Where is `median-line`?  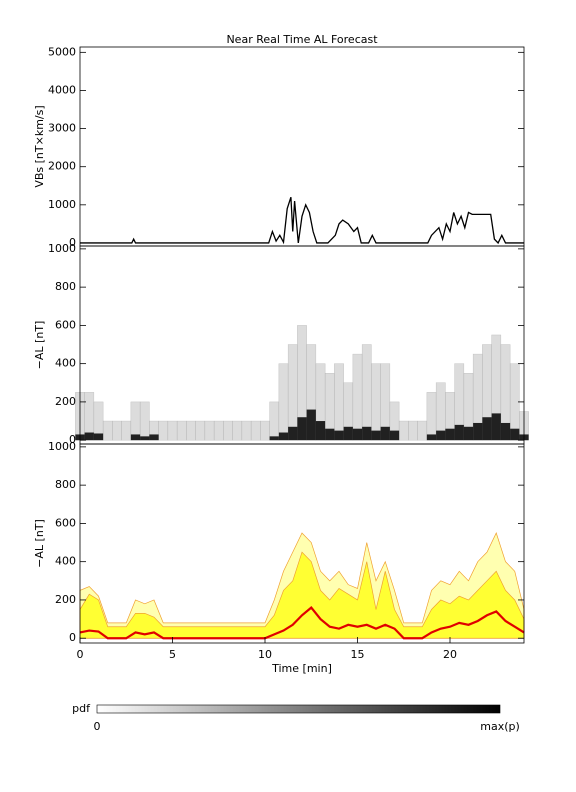
median-line is located at coordinates (302, 623).